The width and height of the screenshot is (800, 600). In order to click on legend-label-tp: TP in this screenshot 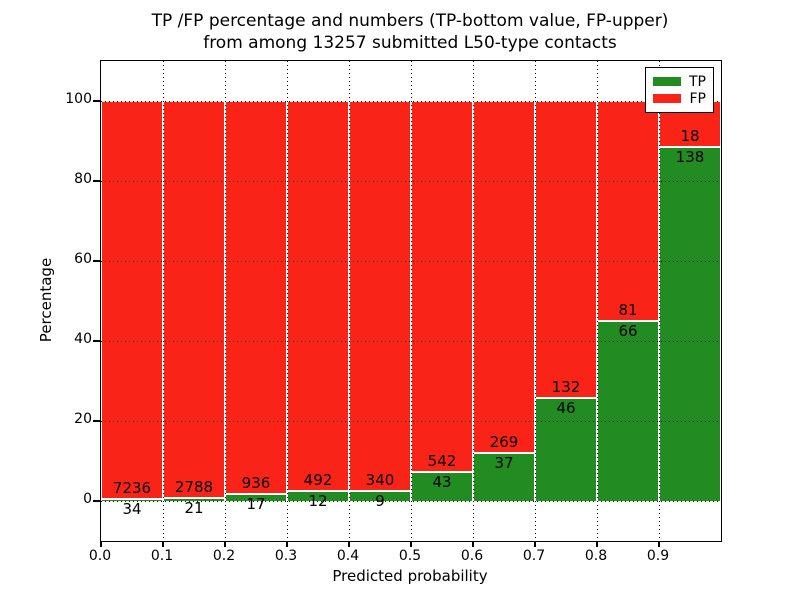, I will do `click(697, 81)`.